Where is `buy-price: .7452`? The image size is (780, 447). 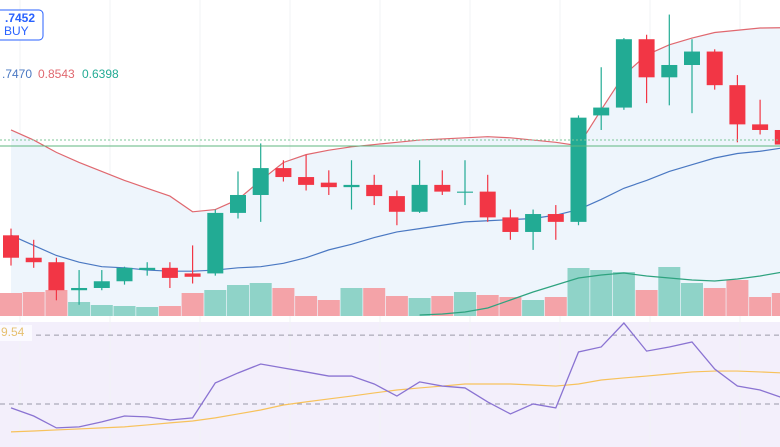 buy-price: .7452 is located at coordinates (20, 18).